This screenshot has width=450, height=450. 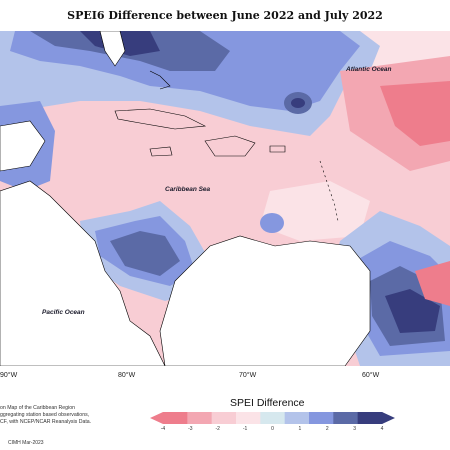 I want to click on island-hispaniola, so click(x=230, y=146).